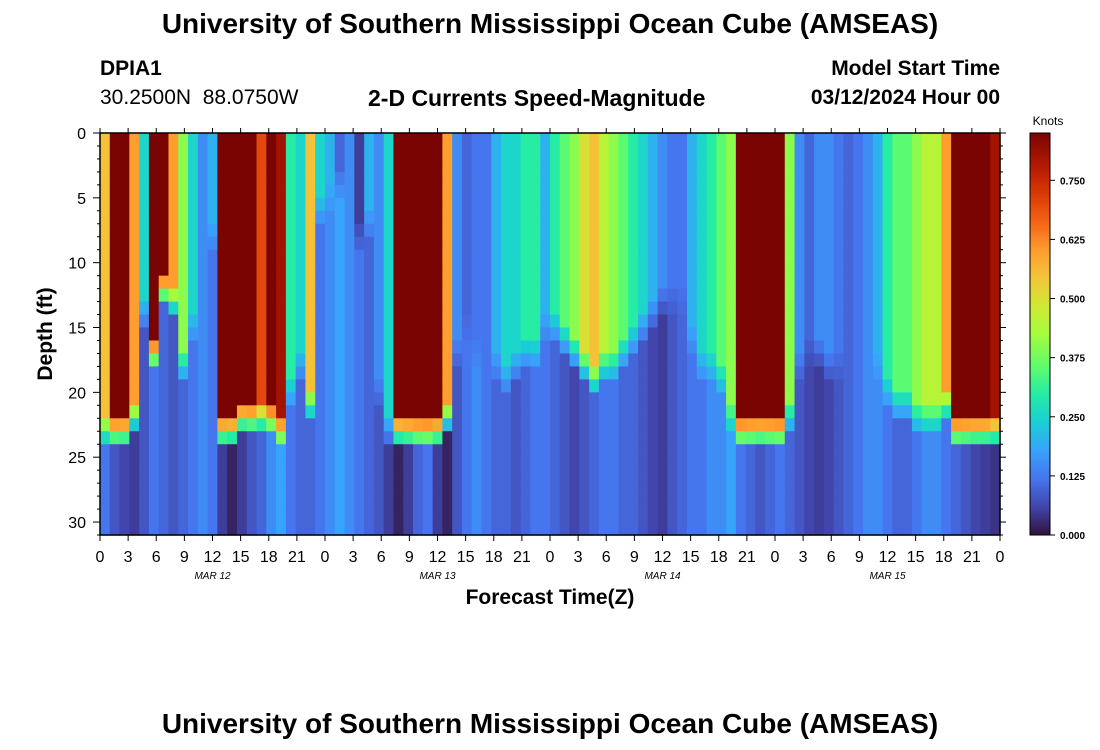 This screenshot has height=750, width=1100. Describe the element at coordinates (915, 68) in the screenshot. I see `model-start-label: Model Start Time` at that location.